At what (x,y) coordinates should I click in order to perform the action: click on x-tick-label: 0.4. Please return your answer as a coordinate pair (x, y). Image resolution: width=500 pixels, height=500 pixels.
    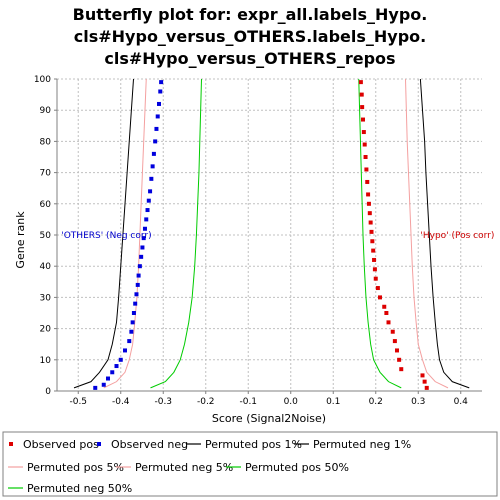
    Looking at the image, I should click on (461, 402).